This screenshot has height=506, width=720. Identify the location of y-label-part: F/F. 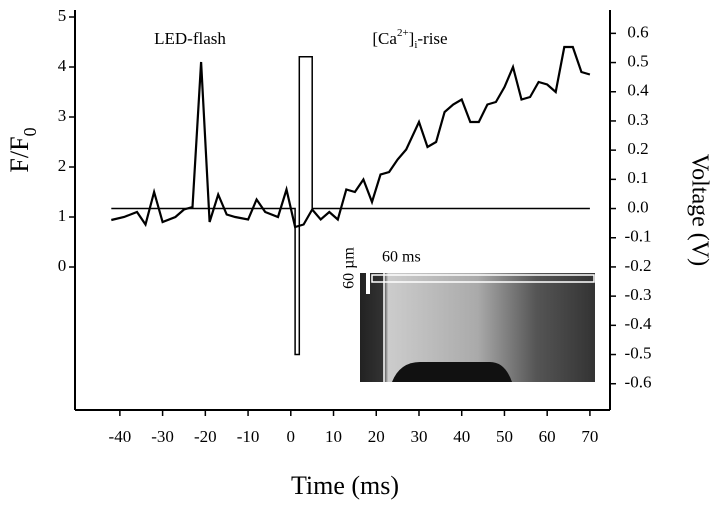
(19, 154).